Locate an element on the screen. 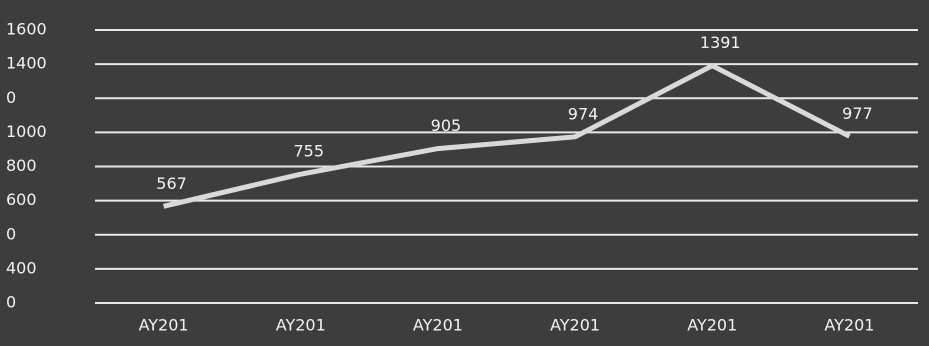  y-tick-label: 400 is located at coordinates (21, 267).